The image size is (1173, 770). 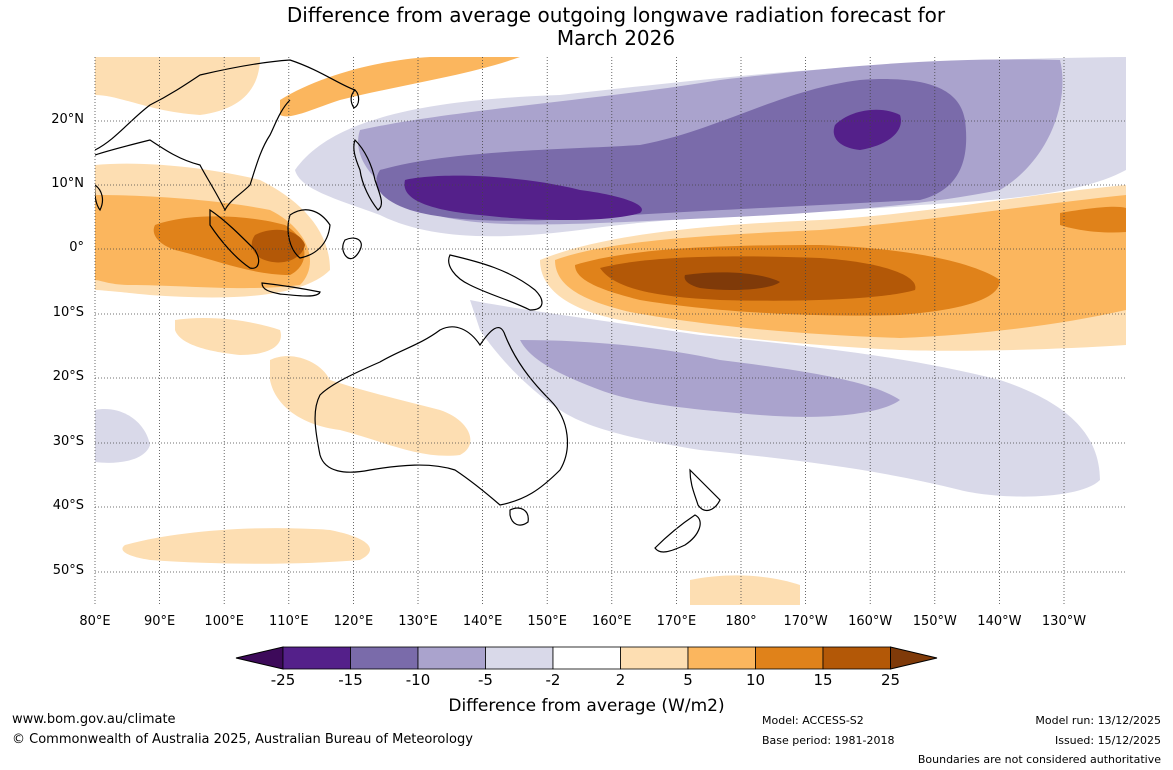 I want to click on colorbar-label: Difference from average (W/m2), so click(x=586, y=706).